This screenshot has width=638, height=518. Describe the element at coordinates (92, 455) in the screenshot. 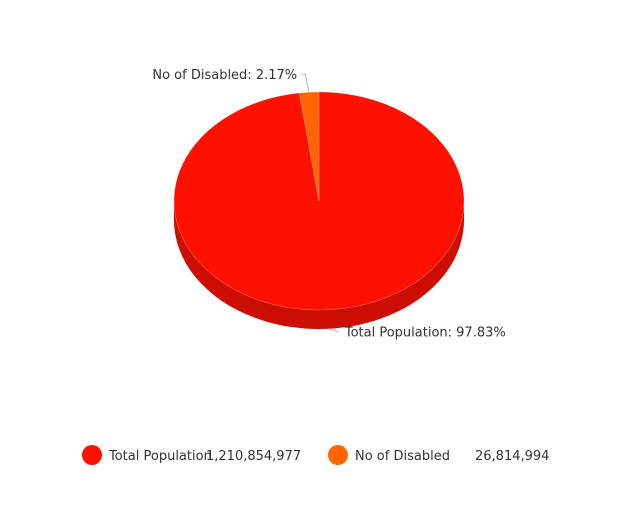

I see `legend-marker-total-population` at that location.